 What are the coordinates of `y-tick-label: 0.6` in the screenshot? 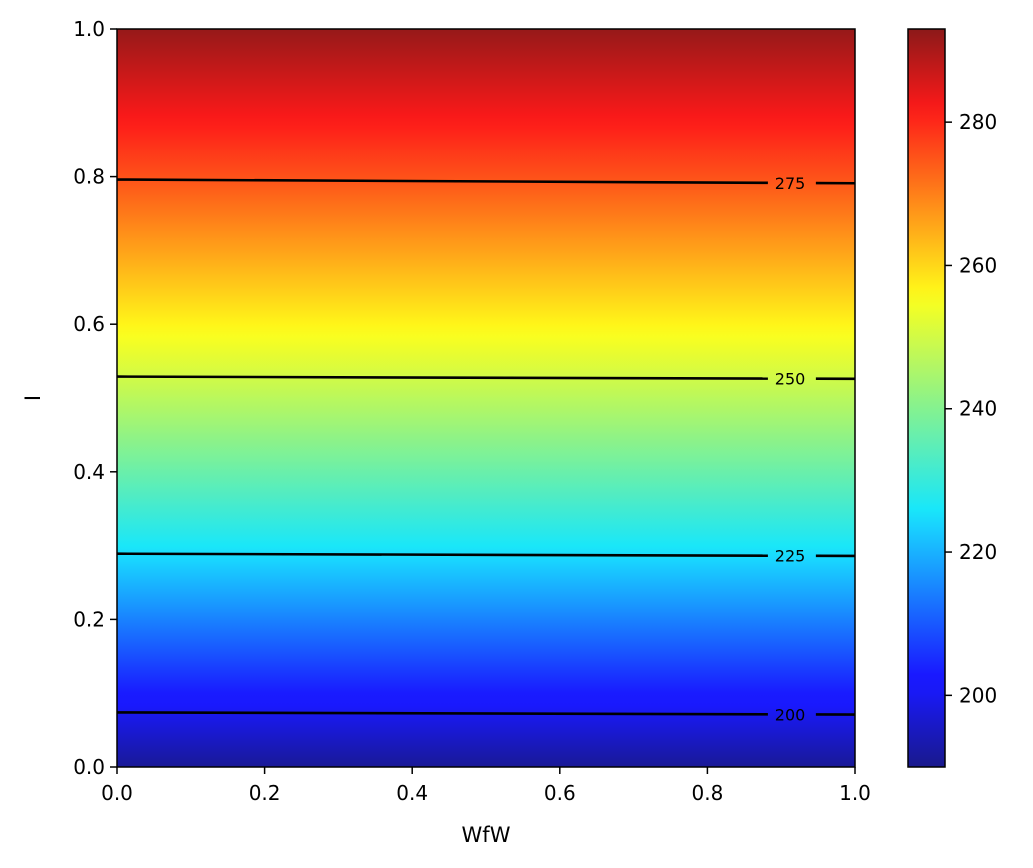 It's located at (89, 324).